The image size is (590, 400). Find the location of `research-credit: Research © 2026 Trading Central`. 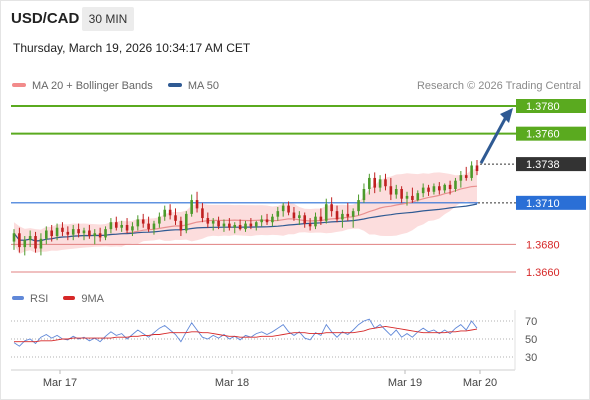

research-credit: Research © 2026 Trading Central is located at coordinates (498, 86).